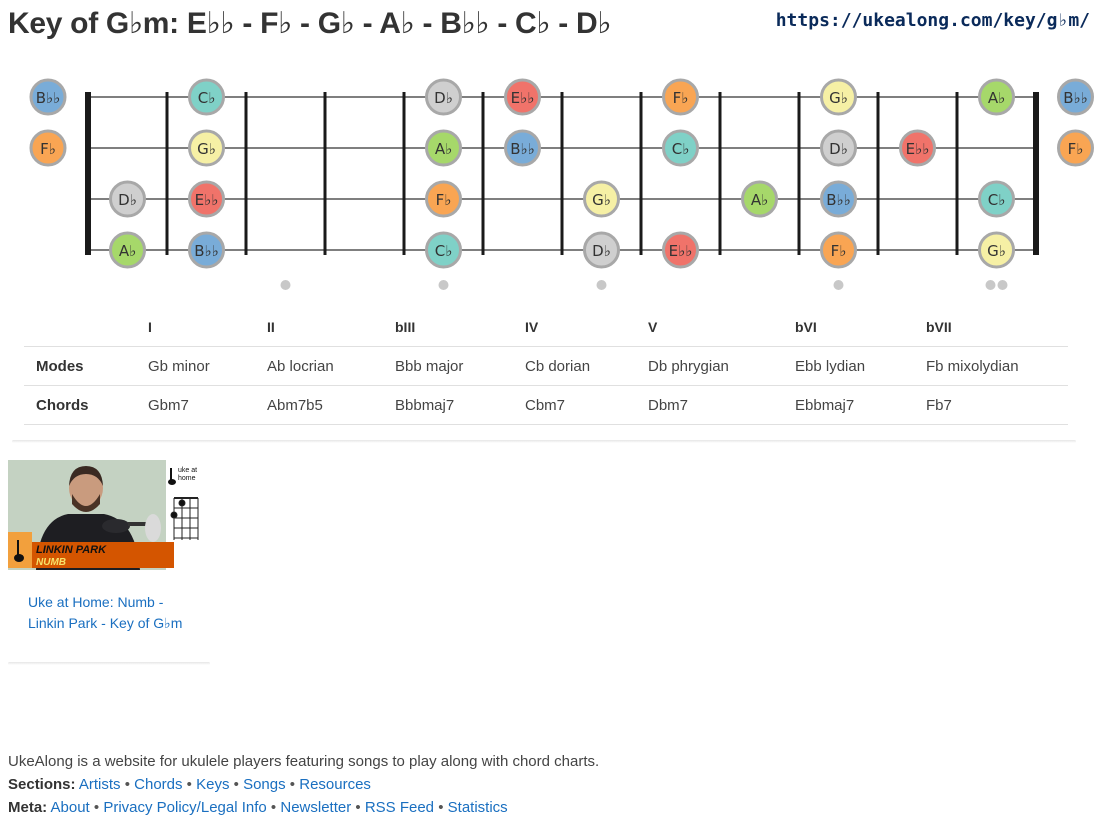  What do you see at coordinates (709, 366) in the screenshot?
I see `mode-cell: Db phrygian` at bounding box center [709, 366].